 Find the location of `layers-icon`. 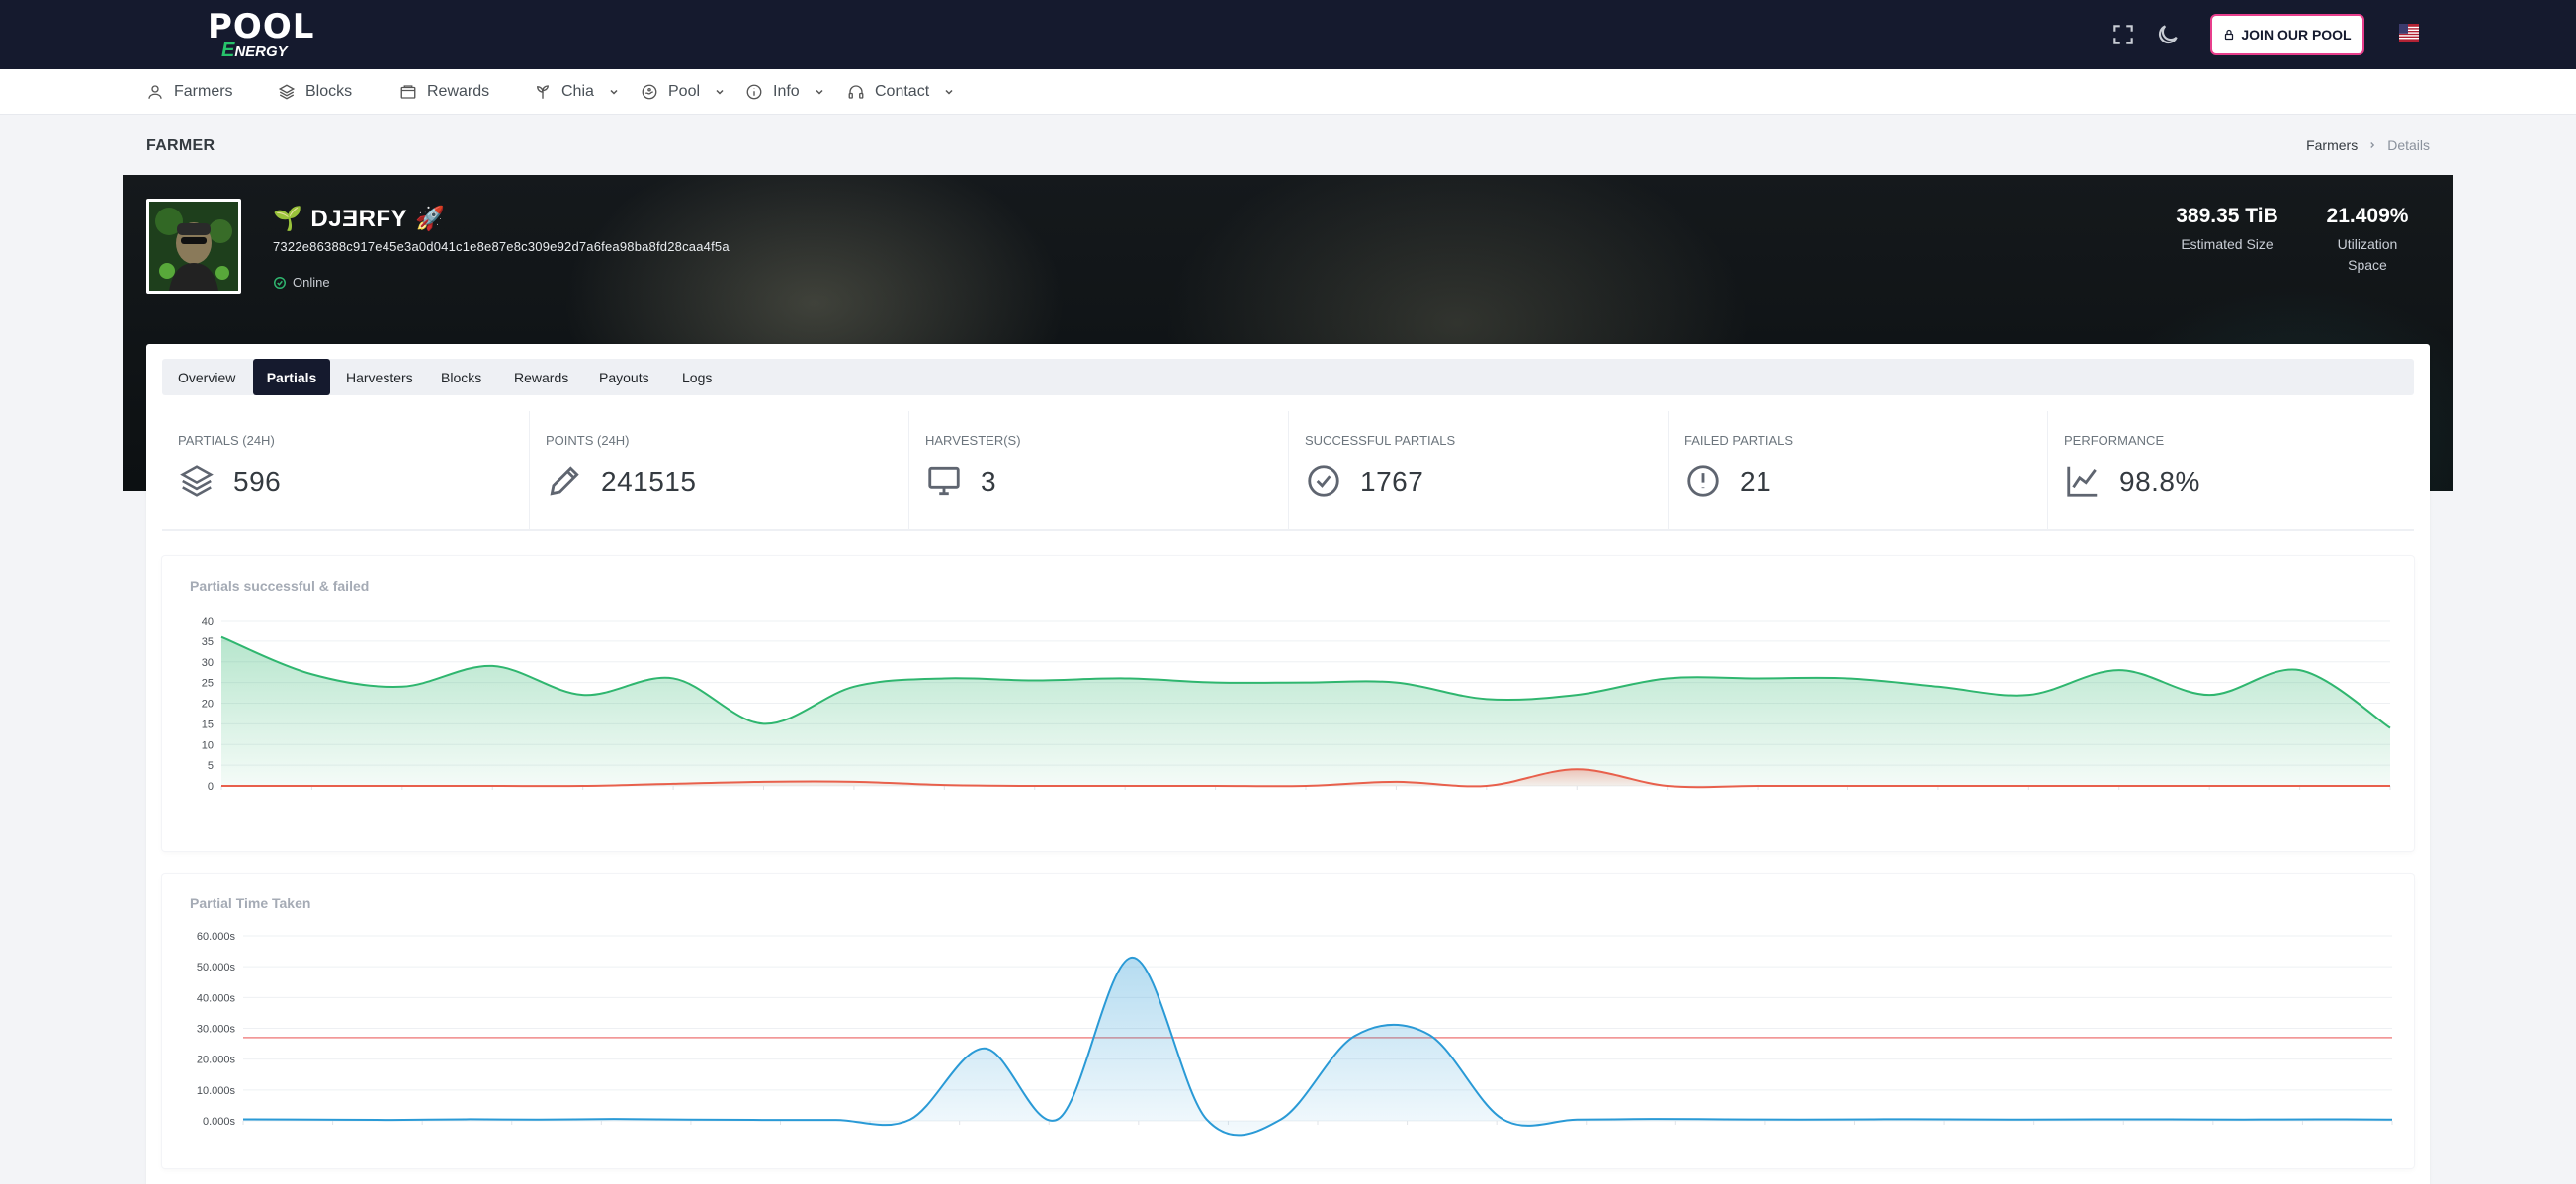

layers-icon is located at coordinates (197, 481).